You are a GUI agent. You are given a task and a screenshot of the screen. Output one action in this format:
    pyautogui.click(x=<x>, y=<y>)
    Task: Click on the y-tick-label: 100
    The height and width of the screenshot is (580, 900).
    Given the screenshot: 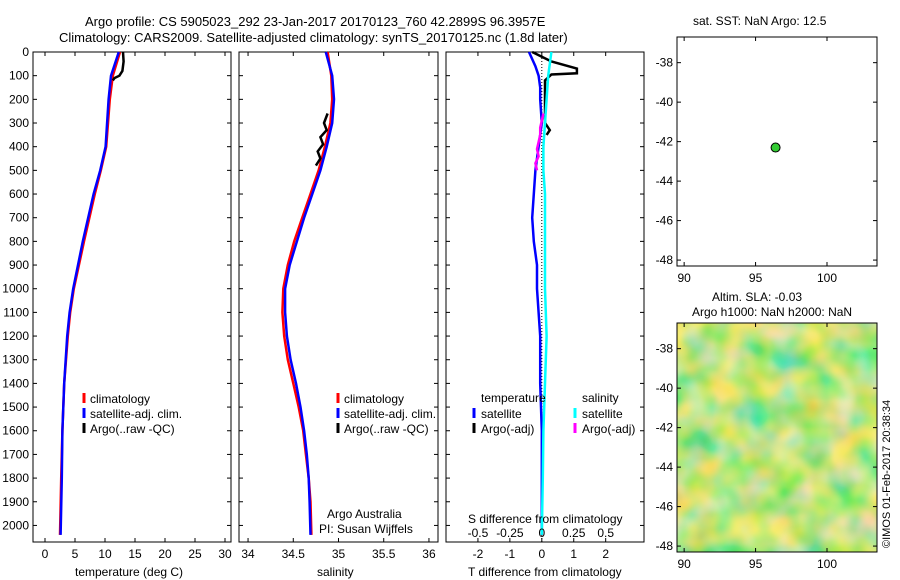 What is the action you would take?
    pyautogui.click(x=19, y=76)
    